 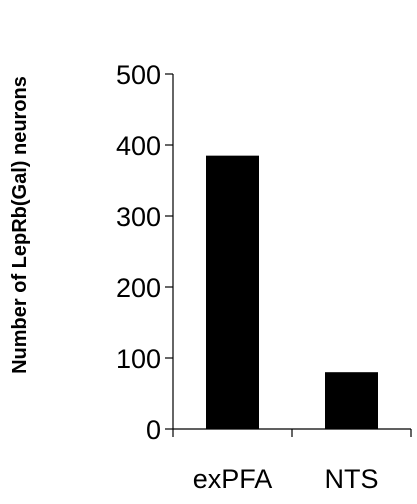 What do you see at coordinates (138, 146) in the screenshot?
I see `y-tick-label: 400` at bounding box center [138, 146].